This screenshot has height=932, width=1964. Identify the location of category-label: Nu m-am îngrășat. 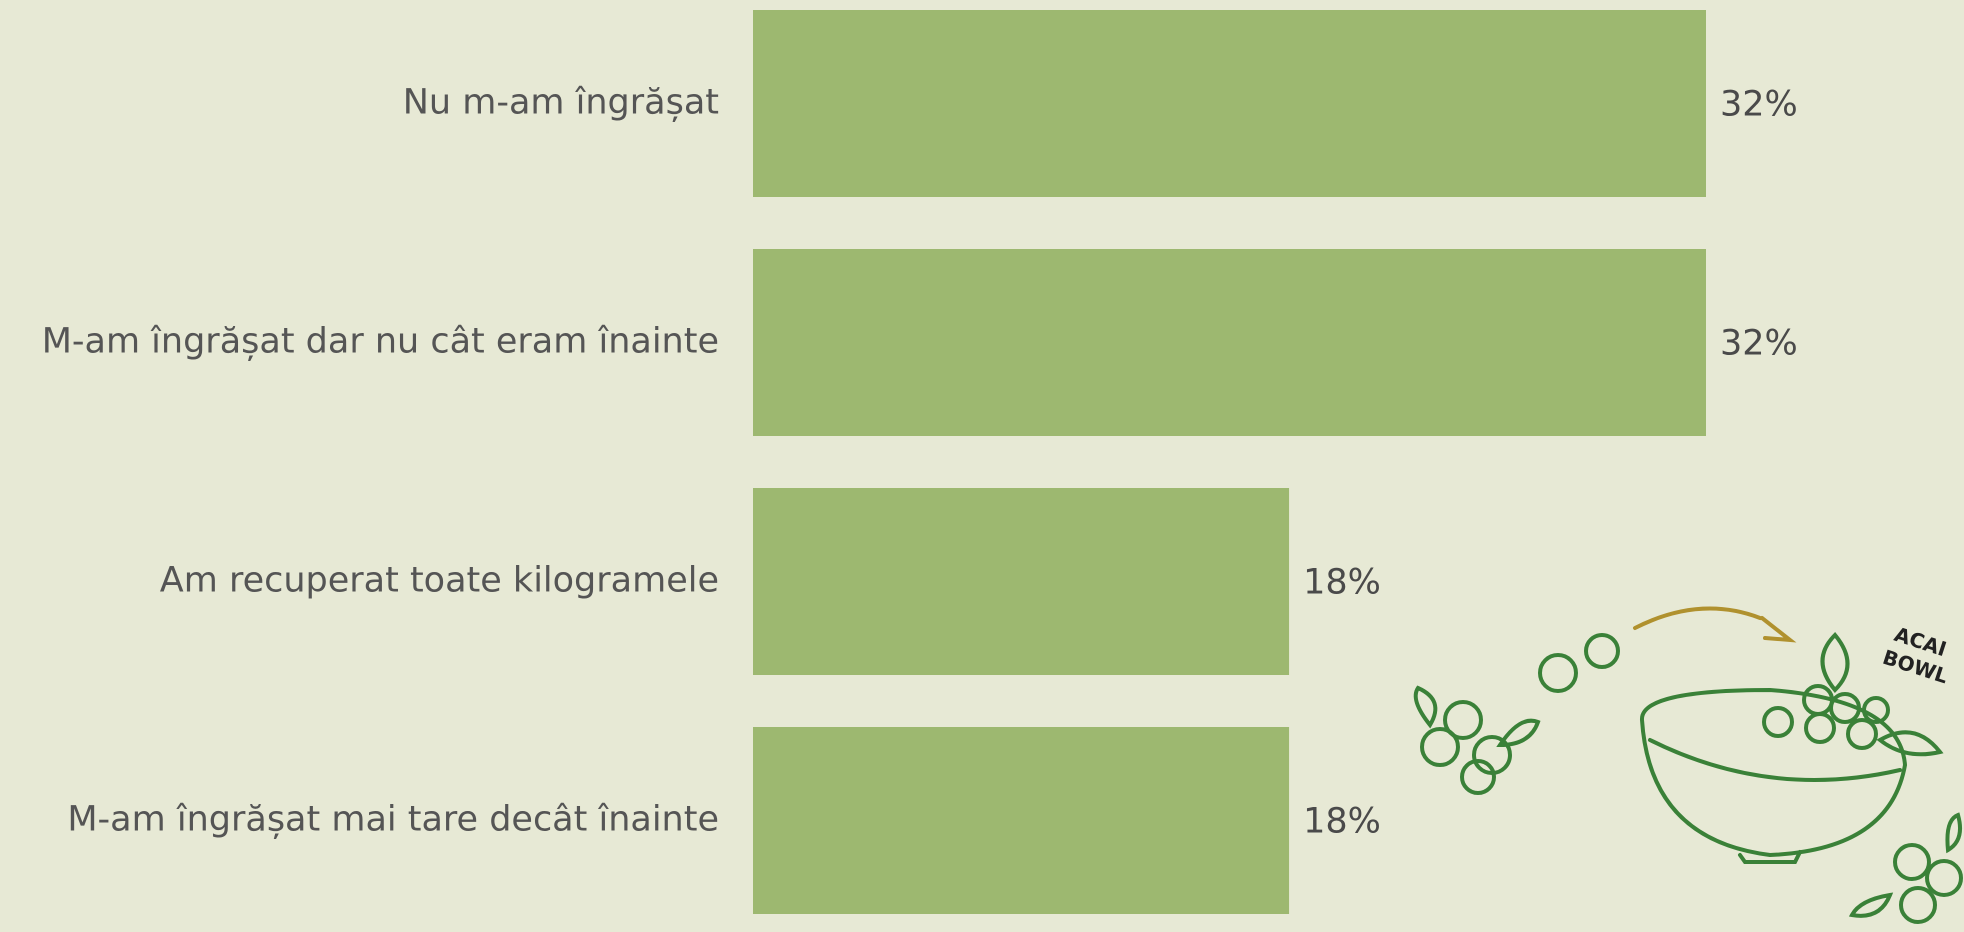
(561, 103).